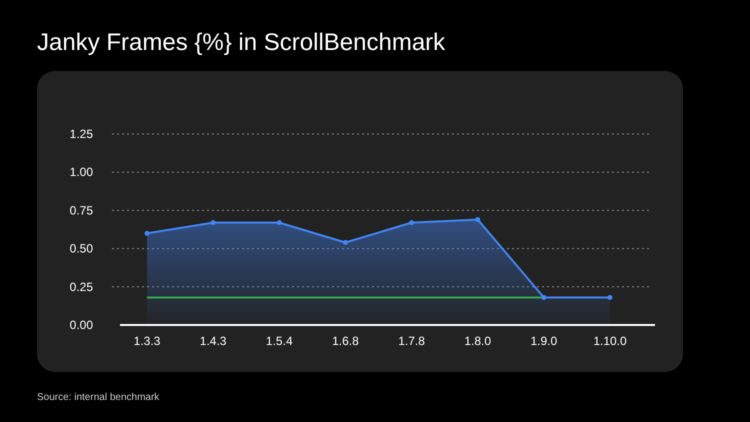 The height and width of the screenshot is (422, 750). What do you see at coordinates (241, 42) in the screenshot?
I see `chart-title: Janky Frames {%} in ScrollBenchmark` at bounding box center [241, 42].